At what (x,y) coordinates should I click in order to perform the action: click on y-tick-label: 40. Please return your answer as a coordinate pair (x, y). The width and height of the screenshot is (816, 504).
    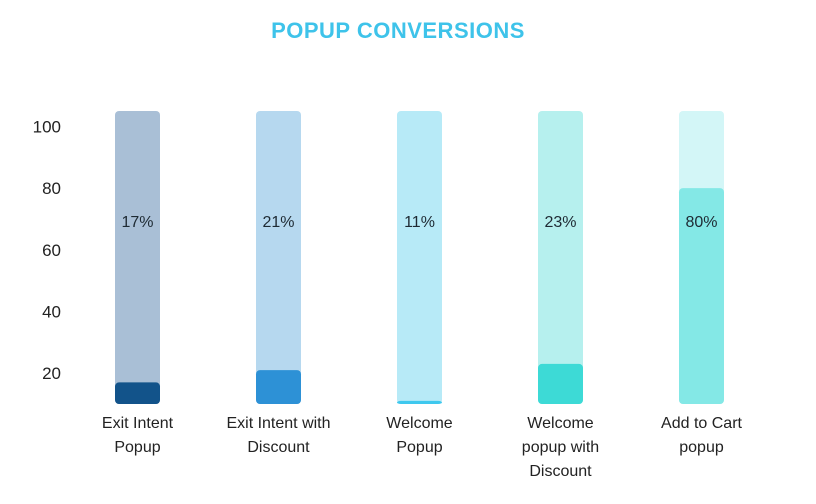
    Looking at the image, I should click on (51, 311).